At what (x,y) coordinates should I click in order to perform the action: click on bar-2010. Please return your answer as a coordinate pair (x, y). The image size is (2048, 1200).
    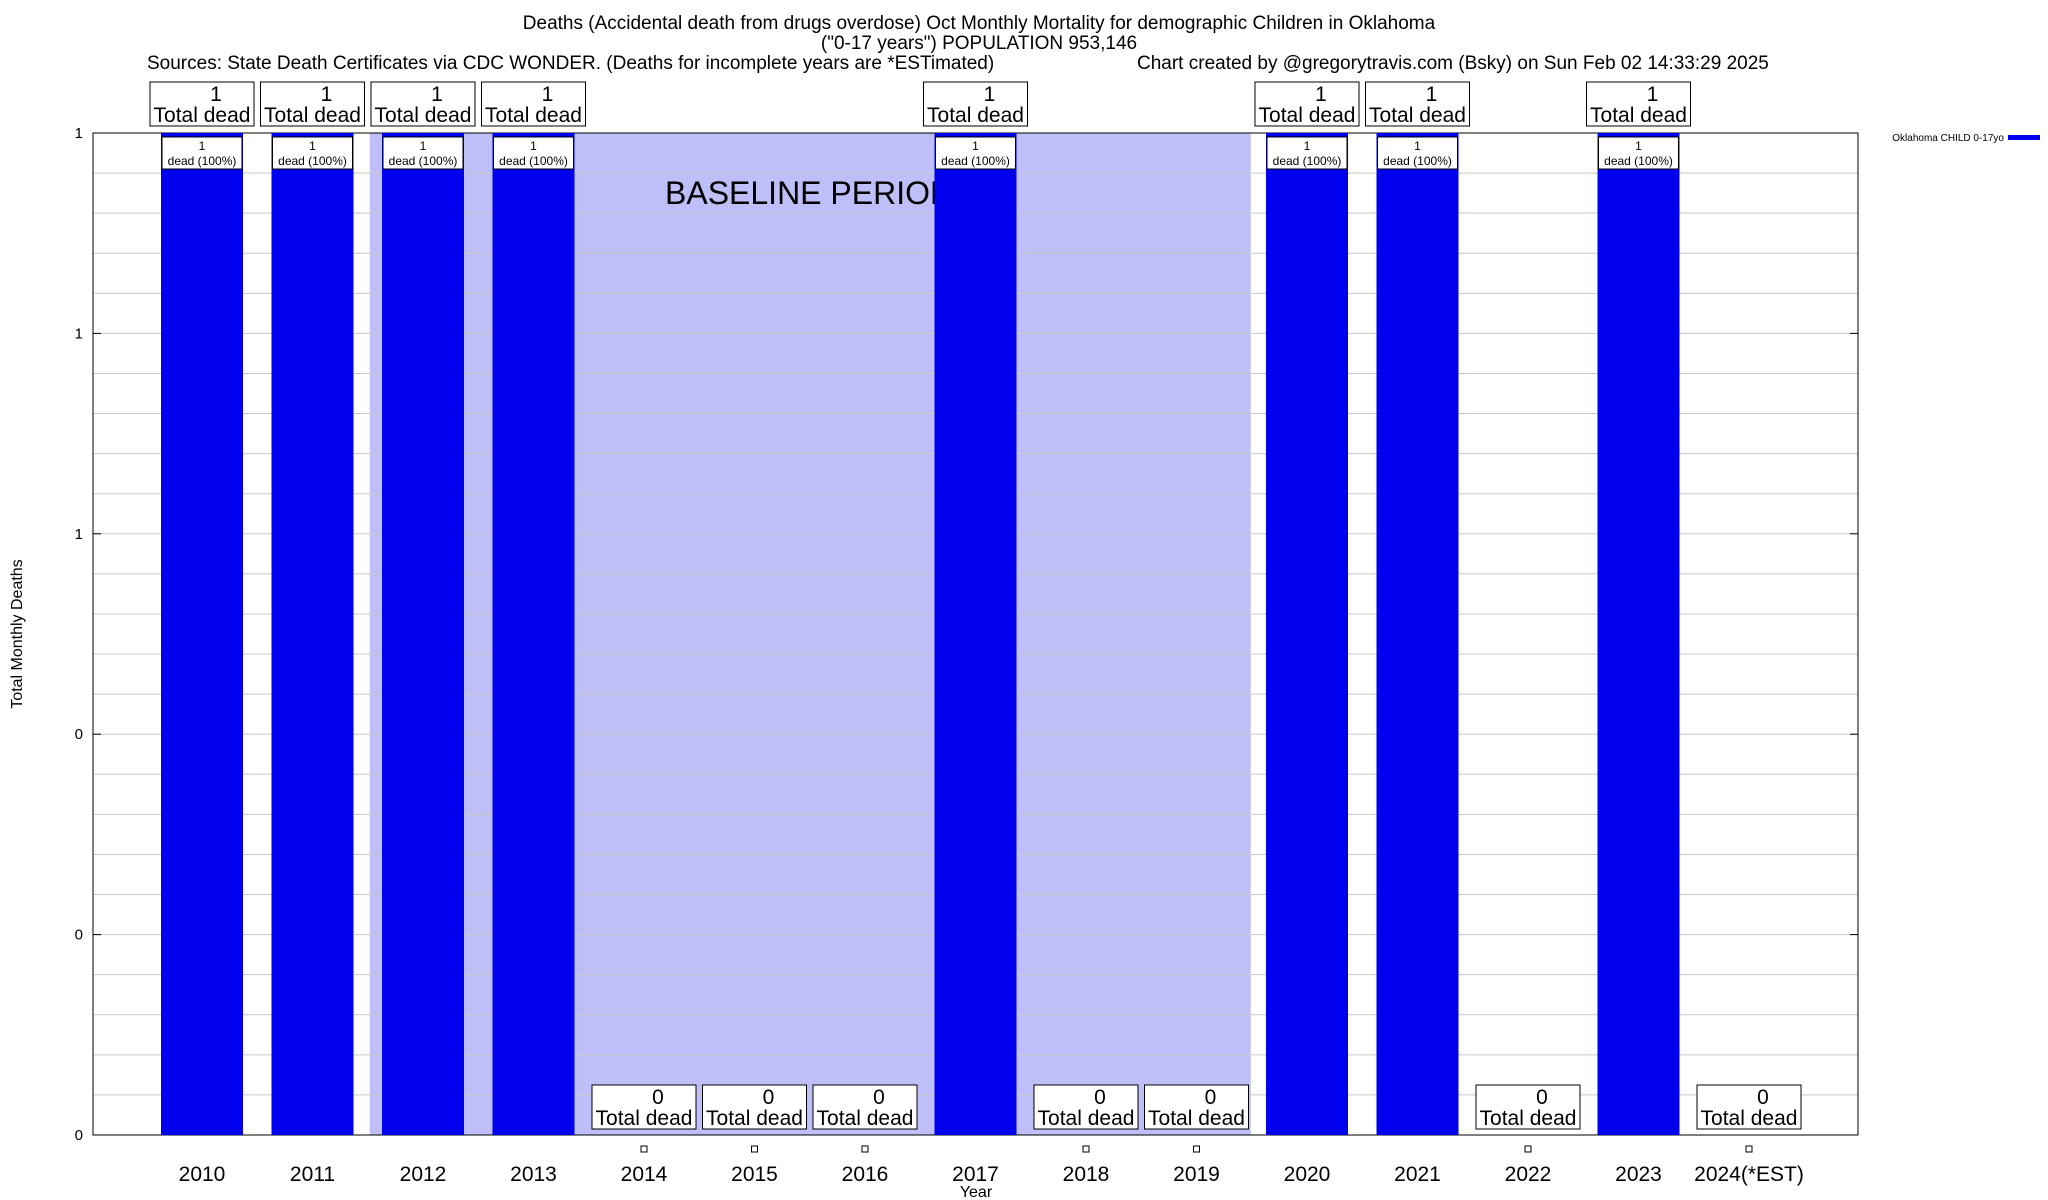
    Looking at the image, I should click on (202, 634).